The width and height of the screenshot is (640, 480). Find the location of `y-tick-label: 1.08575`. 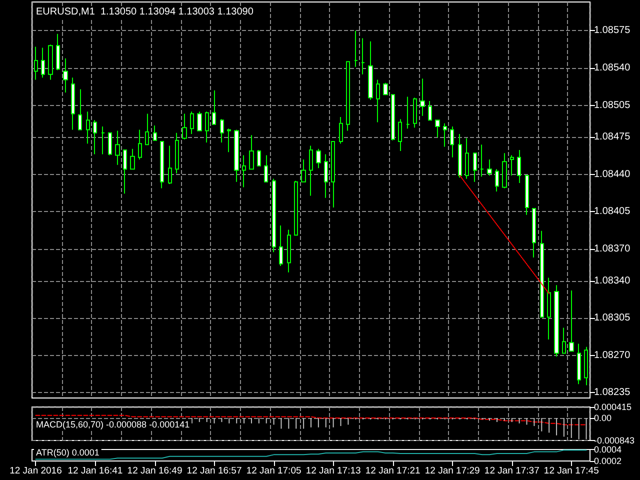

y-tick-label: 1.08575 is located at coordinates (612, 30).